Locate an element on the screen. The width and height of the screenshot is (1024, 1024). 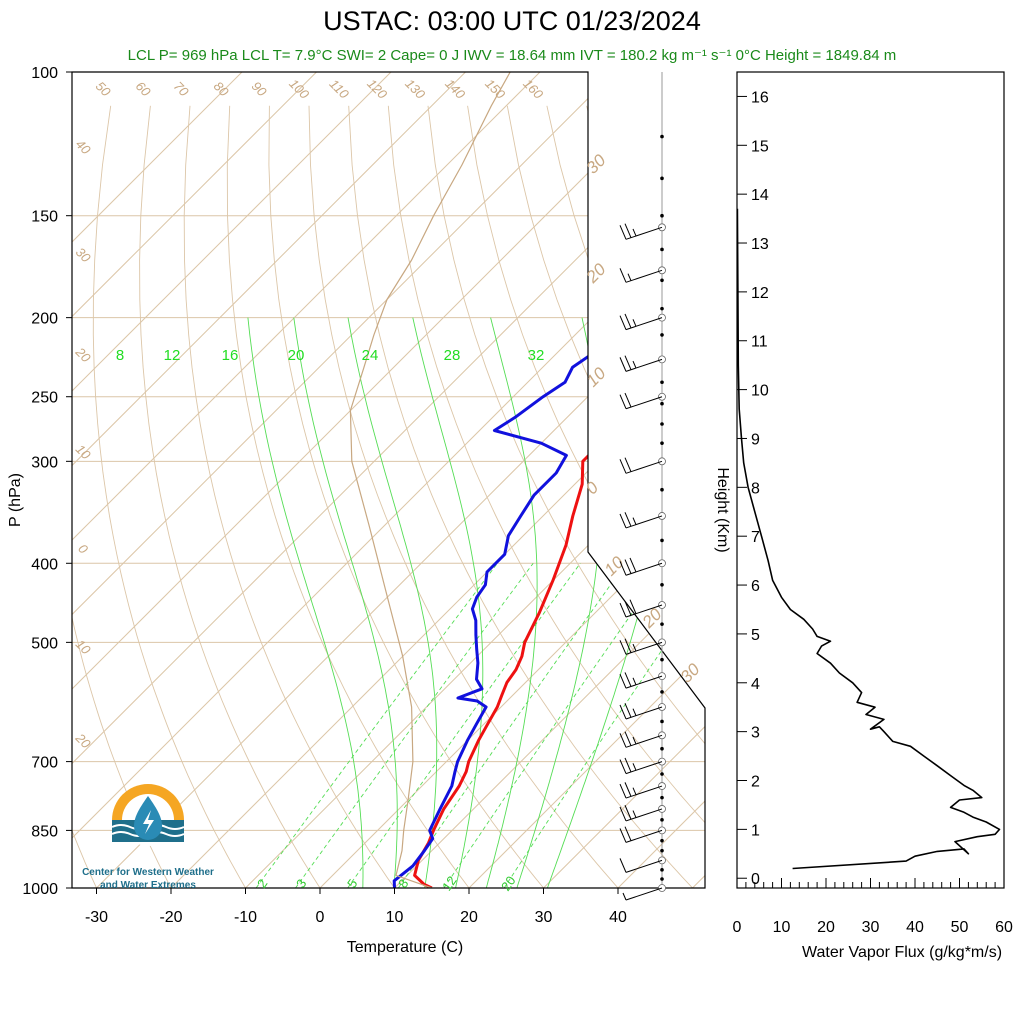
isotherm-top-label: 110 is located at coordinates (340, 89).